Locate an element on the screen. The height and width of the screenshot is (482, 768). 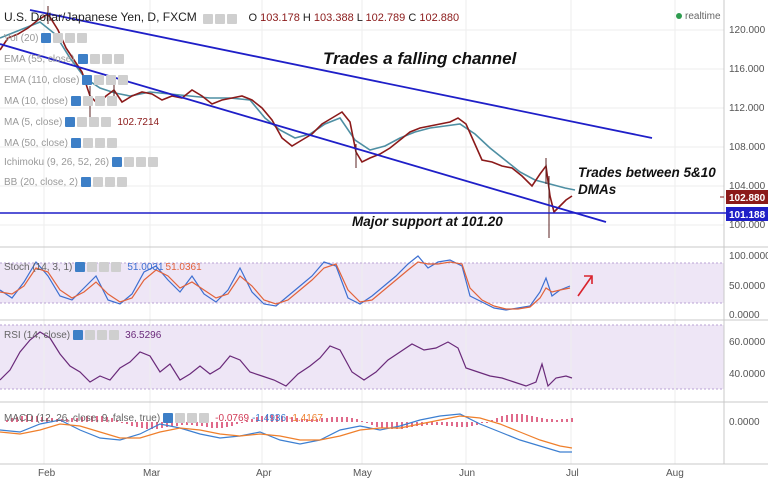
macd-tick: 0.0000 is located at coordinates (744, 422).